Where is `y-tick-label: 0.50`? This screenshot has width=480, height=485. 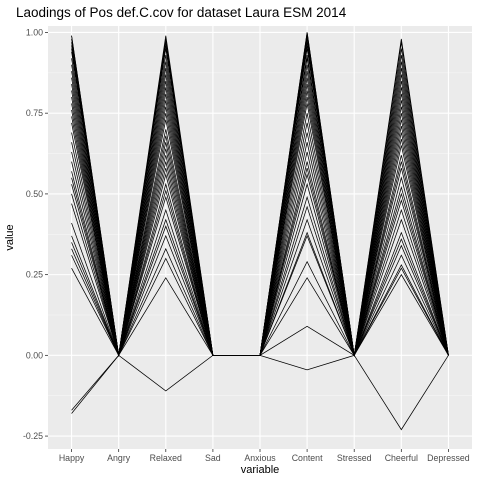 y-tick-label: 0.50 is located at coordinates (34, 194).